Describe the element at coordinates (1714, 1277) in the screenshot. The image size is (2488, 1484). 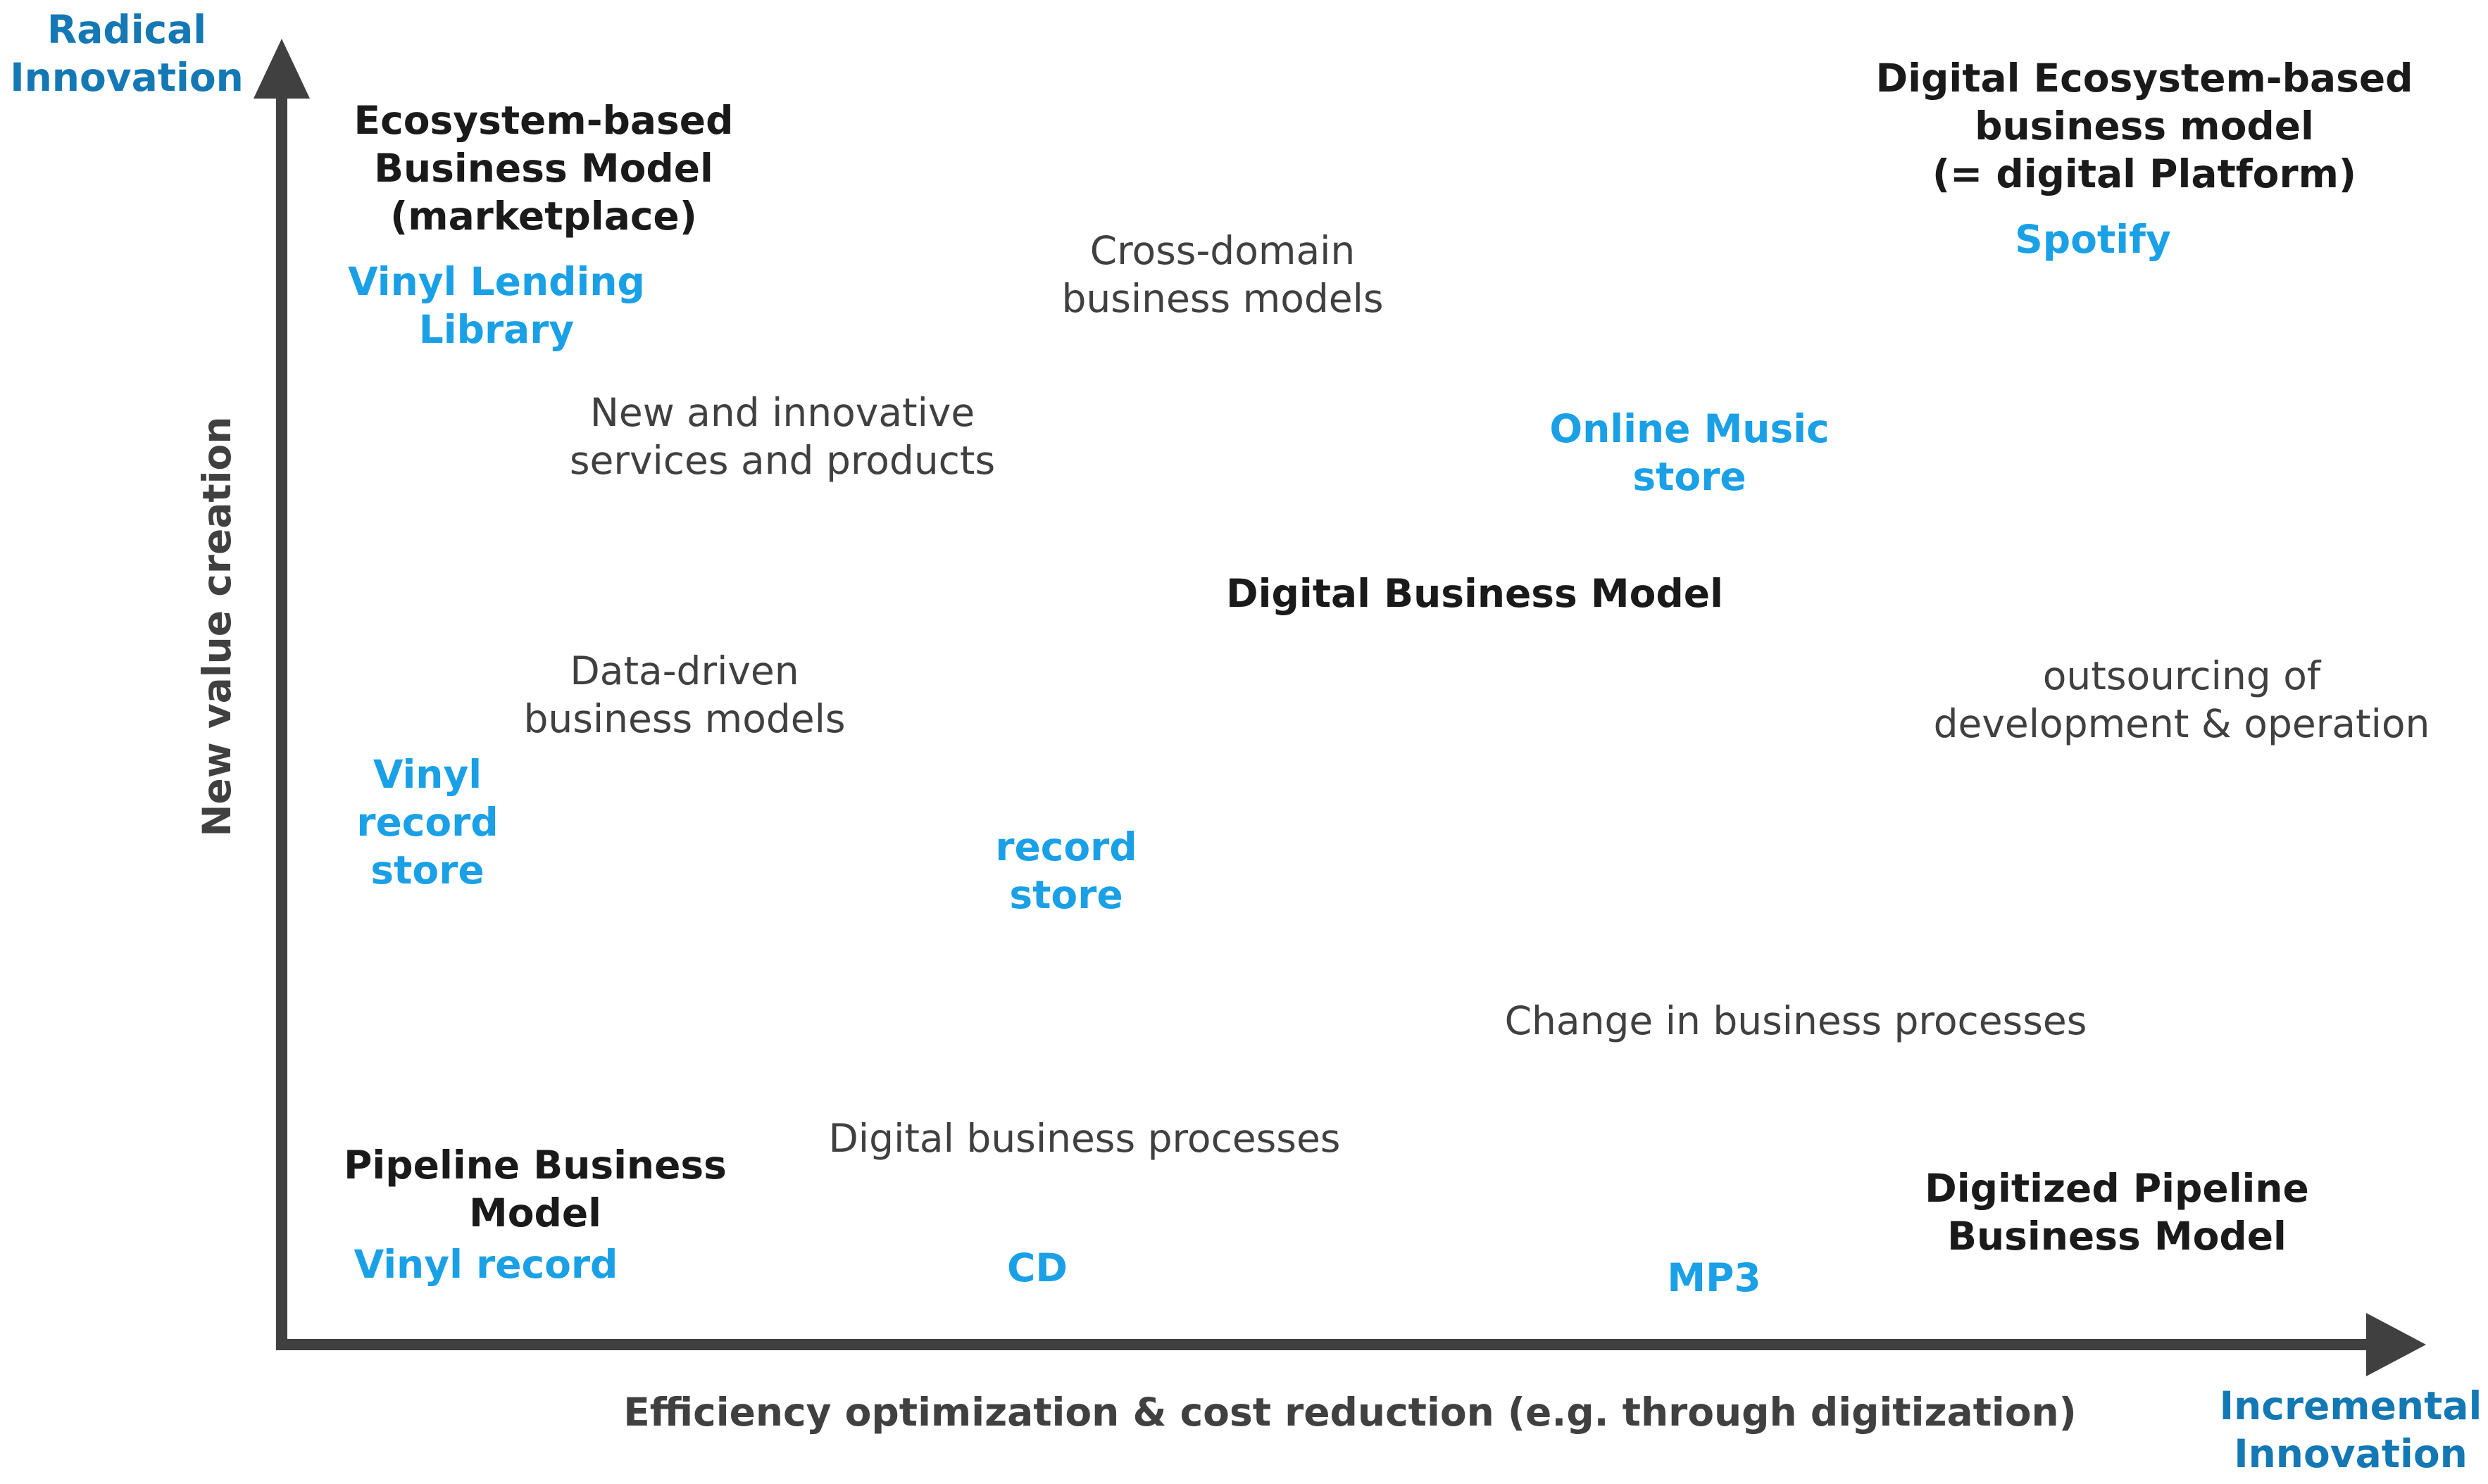
I see `mp3-example: MP3` at that location.